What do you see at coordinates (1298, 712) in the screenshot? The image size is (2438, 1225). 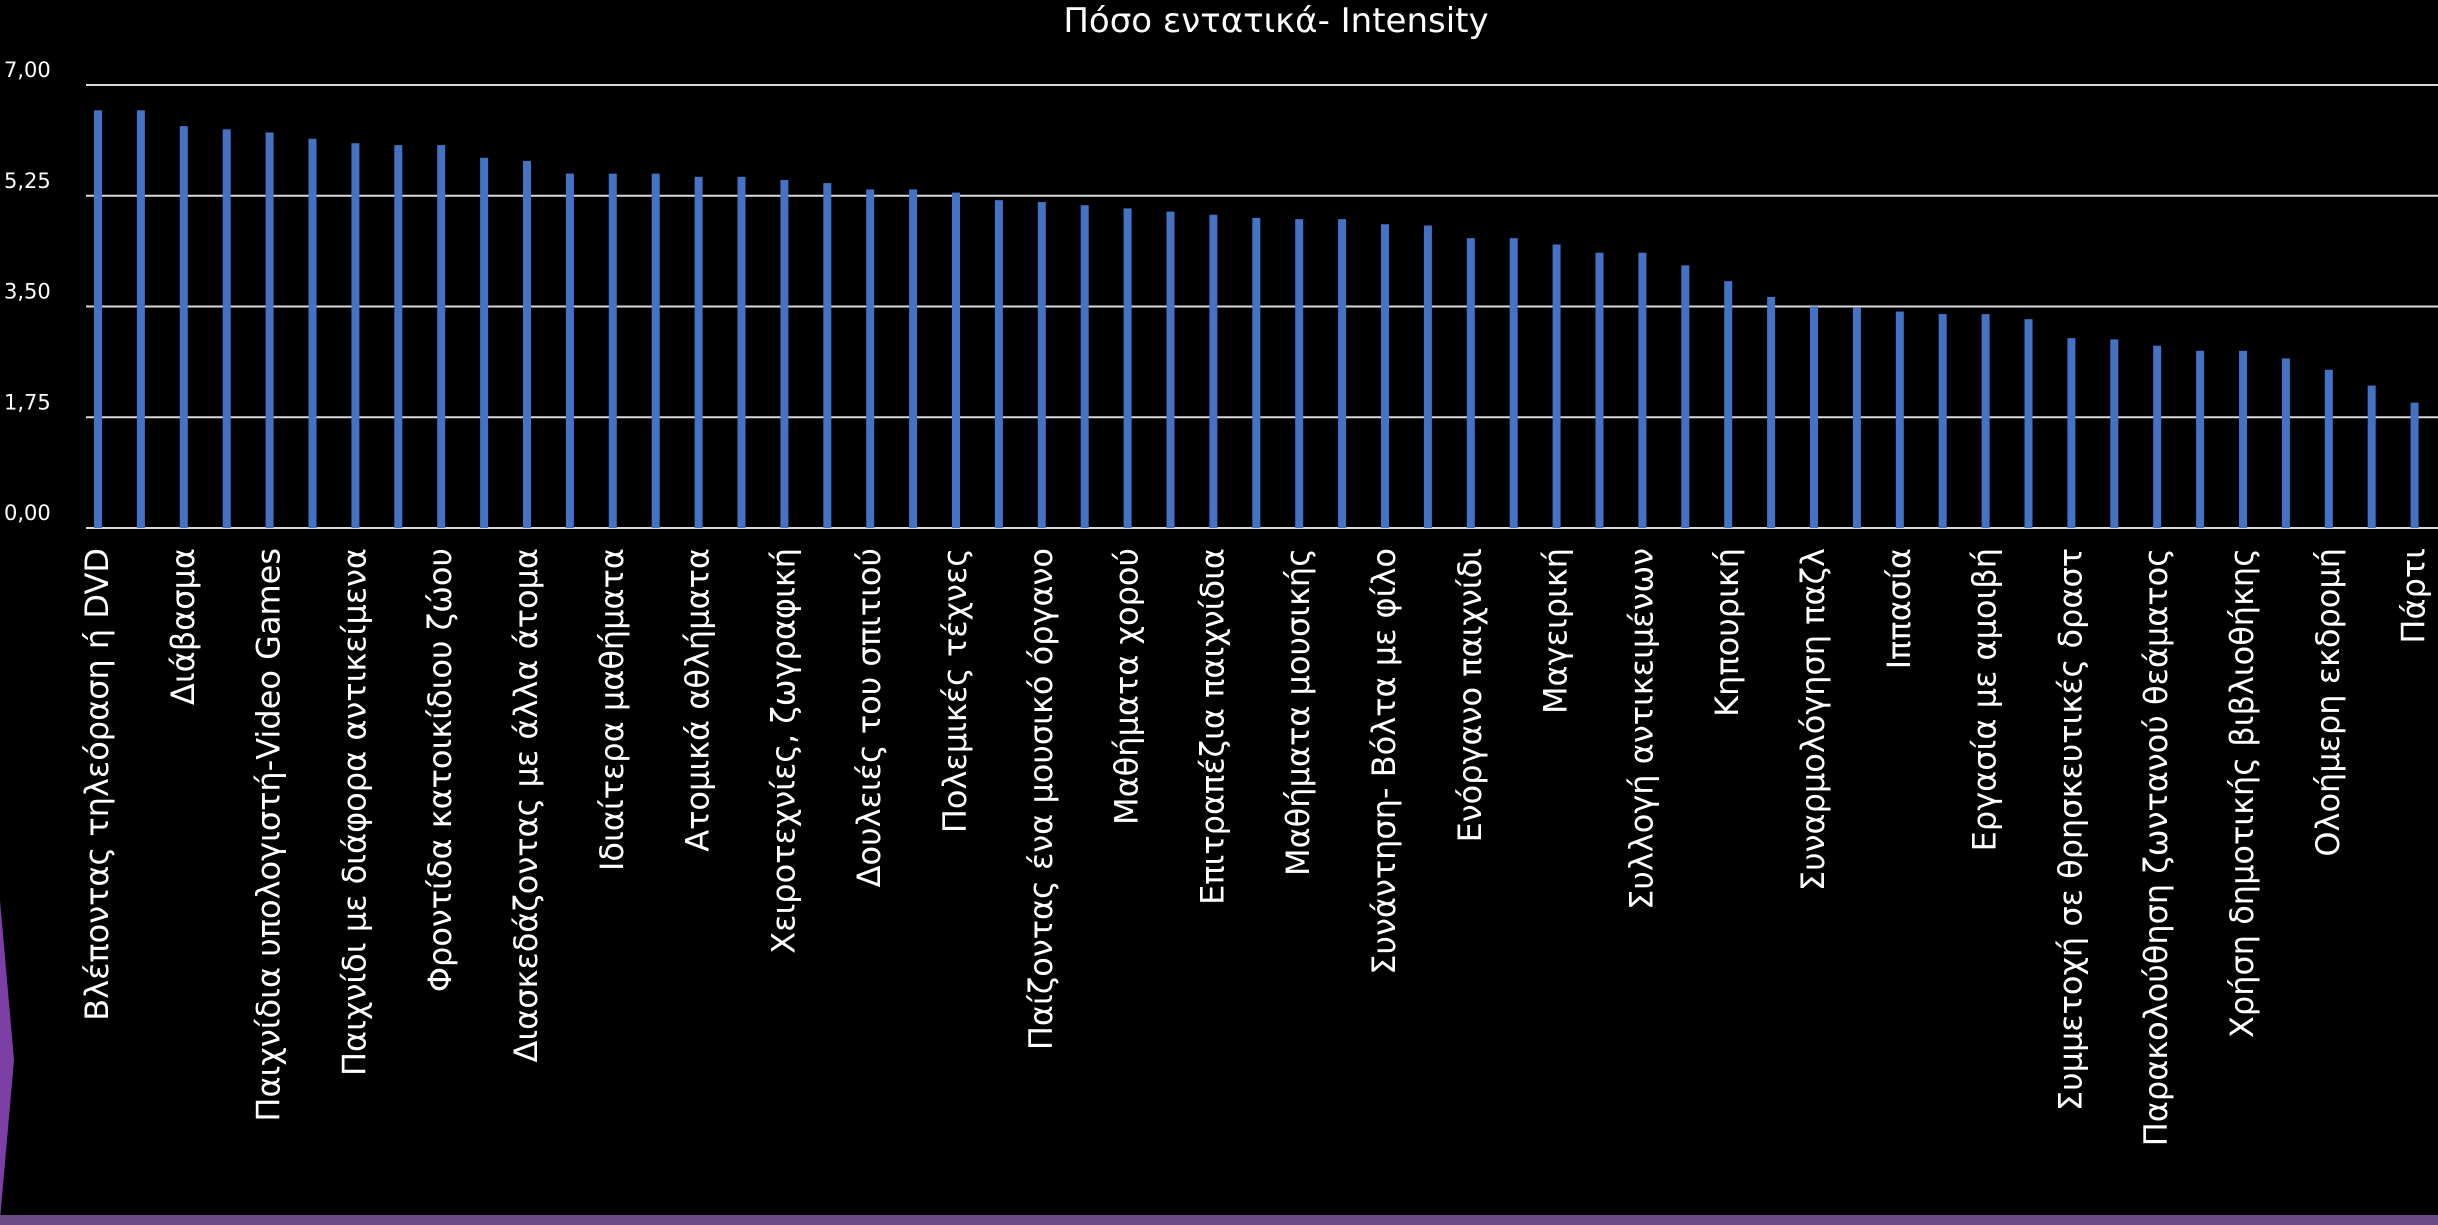 I see `x-tick-label: Μαθήματα μουσικής` at bounding box center [1298, 712].